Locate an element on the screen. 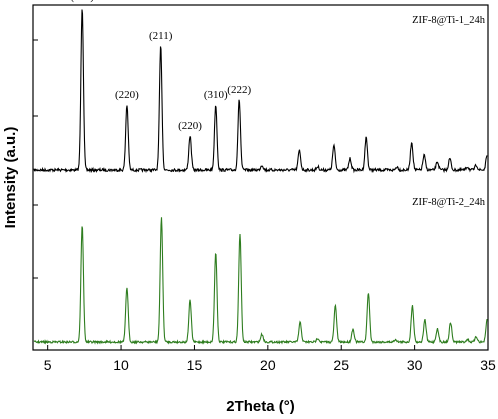 The height and width of the screenshot is (419, 498). peak-label: (211) is located at coordinates (161, 36).